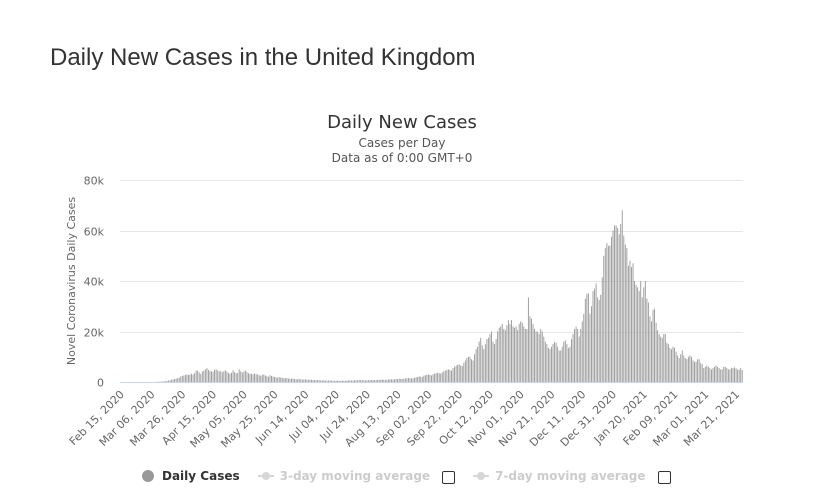 This screenshot has height=489, width=814. What do you see at coordinates (402, 143) in the screenshot?
I see `chart-subtitle-line: Cases per Day` at bounding box center [402, 143].